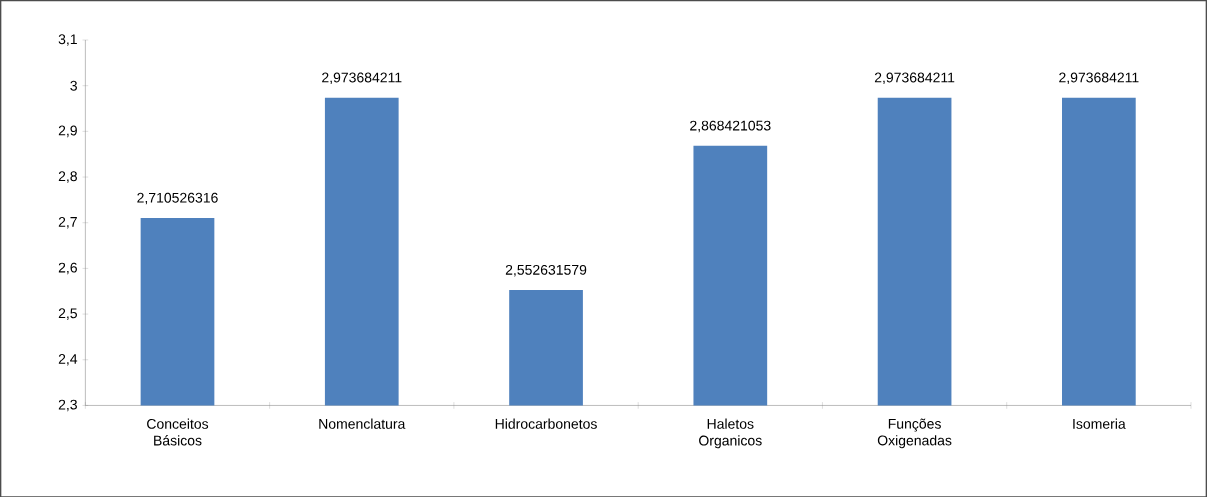 The width and height of the screenshot is (1207, 497). Describe the element at coordinates (177, 198) in the screenshot. I see `data-label: 2,710526316` at that location.